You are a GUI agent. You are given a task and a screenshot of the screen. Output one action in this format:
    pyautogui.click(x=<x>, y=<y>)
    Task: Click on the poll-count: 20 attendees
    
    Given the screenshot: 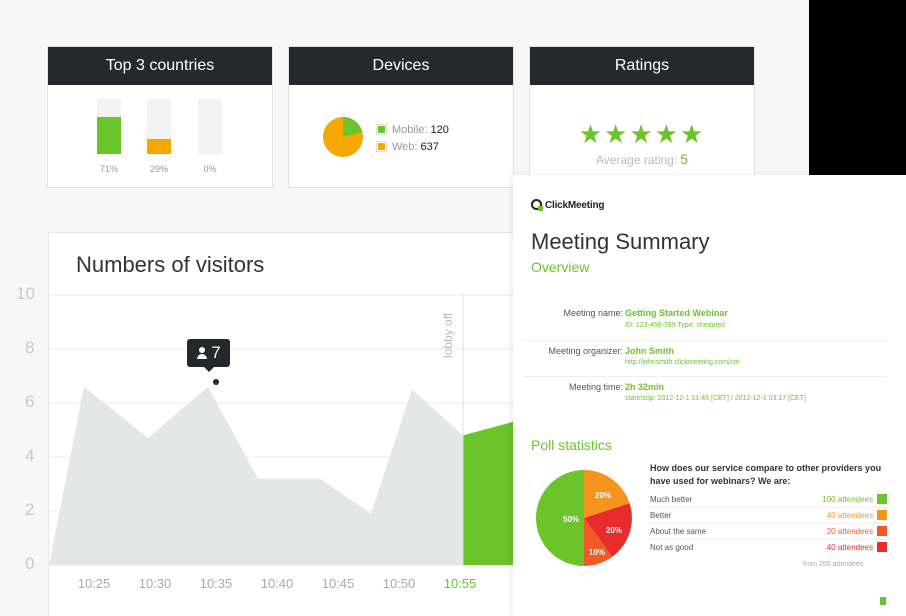 What is the action you would take?
    pyautogui.click(x=849, y=531)
    